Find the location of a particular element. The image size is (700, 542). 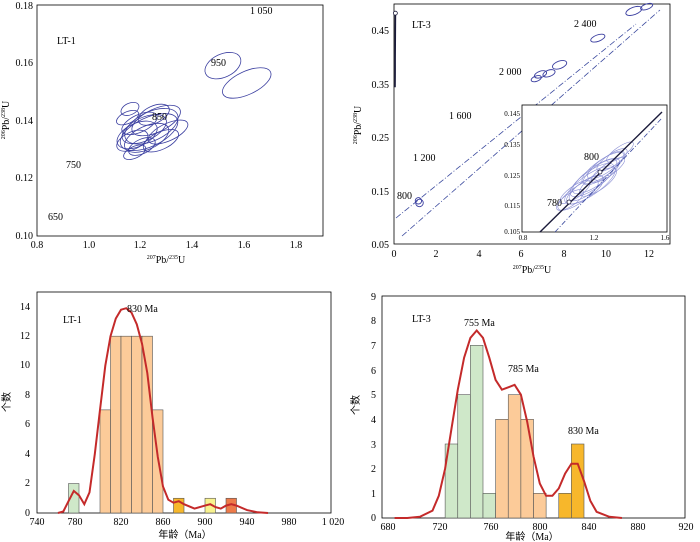

lt3-inset-discordia is located at coordinates (608, 175).